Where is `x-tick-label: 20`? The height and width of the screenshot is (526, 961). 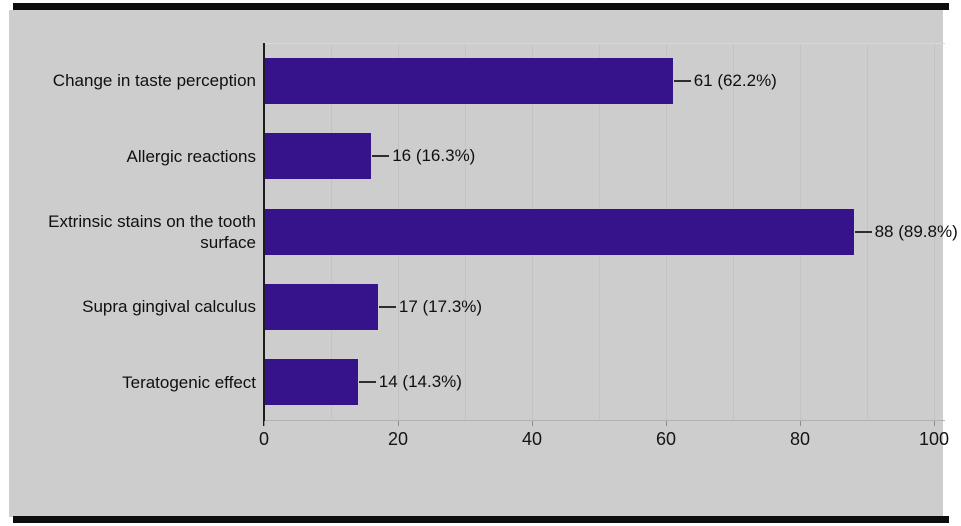 x-tick-label: 20 is located at coordinates (398, 439).